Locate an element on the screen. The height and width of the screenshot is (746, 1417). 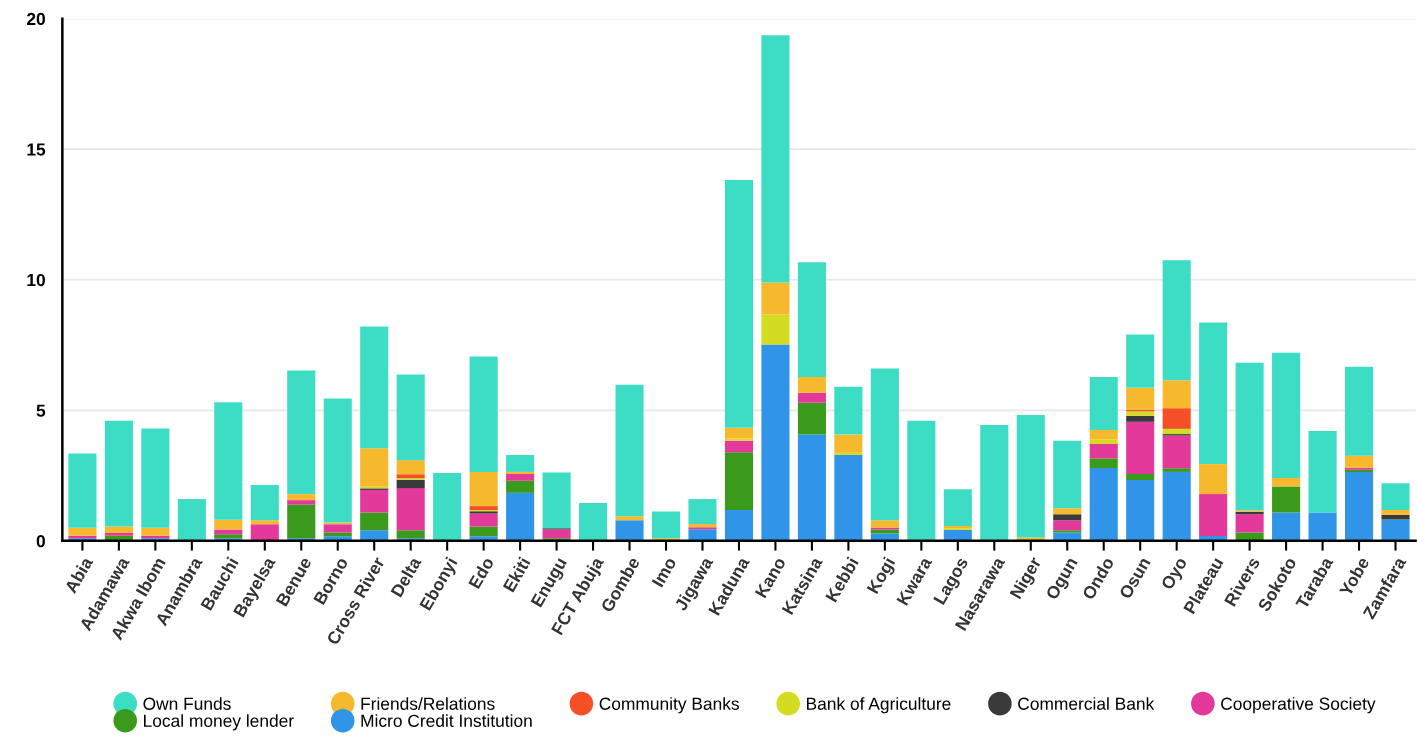
x-tick-label: Imo is located at coordinates (664, 572).